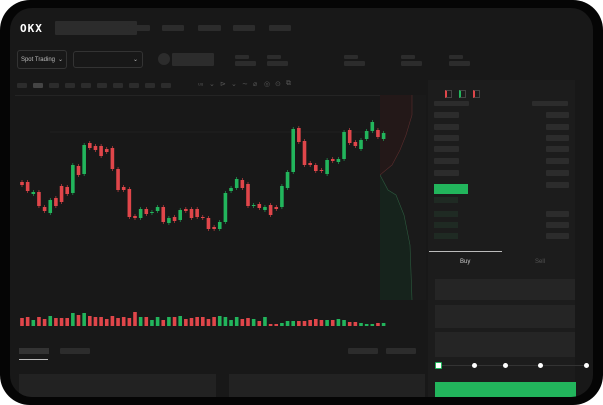  What do you see at coordinates (513, 365) in the screenshot?
I see `slider-track` at bounding box center [513, 365].